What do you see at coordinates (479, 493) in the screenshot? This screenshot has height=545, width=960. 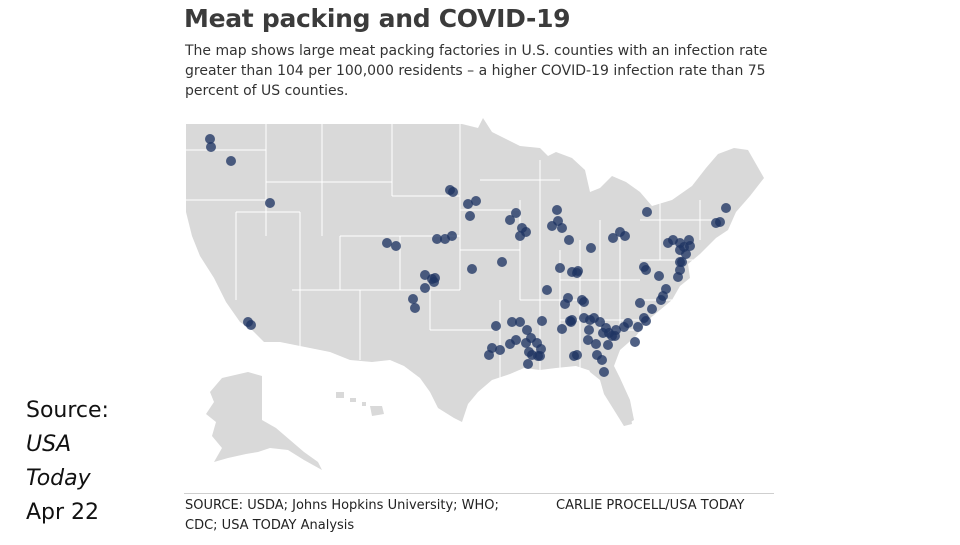 I see `footer-rule` at bounding box center [479, 493].